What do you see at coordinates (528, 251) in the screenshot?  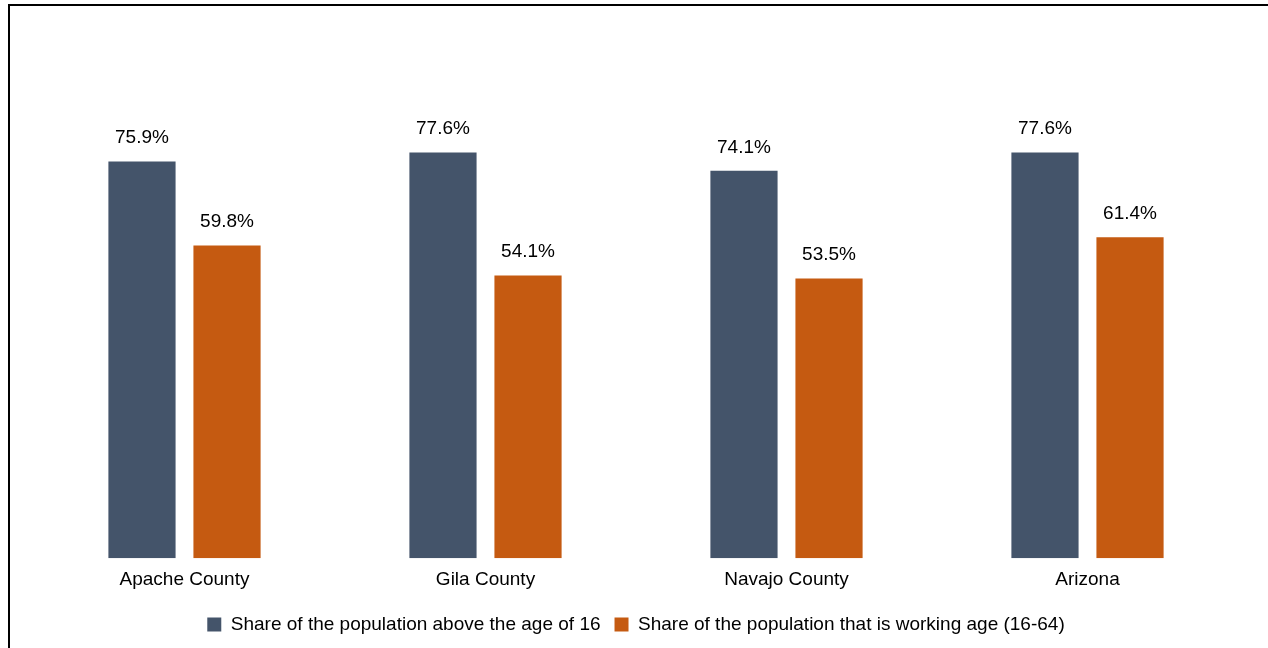 I see `data-label: 54.1%` at bounding box center [528, 251].